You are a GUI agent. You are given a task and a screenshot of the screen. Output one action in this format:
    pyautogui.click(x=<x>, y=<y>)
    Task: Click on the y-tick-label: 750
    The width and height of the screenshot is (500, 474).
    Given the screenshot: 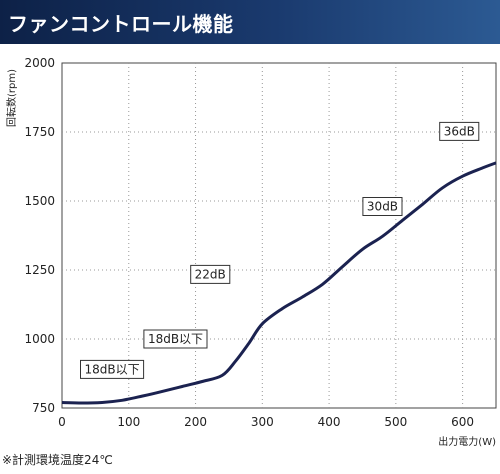 What is the action you would take?
    pyautogui.click(x=43, y=408)
    